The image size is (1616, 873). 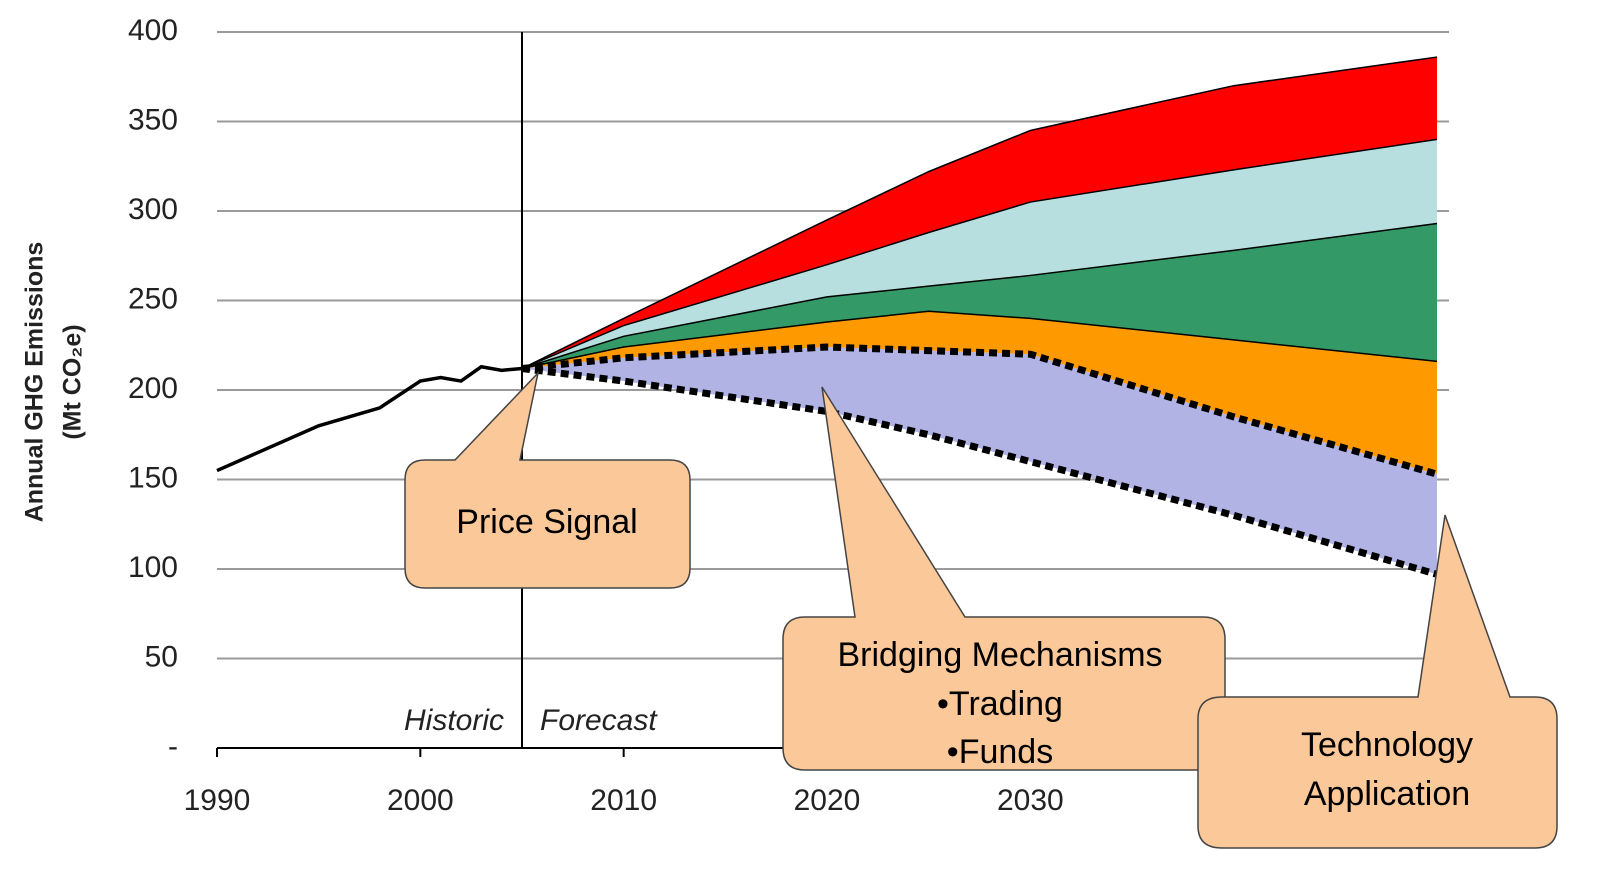 I want to click on x-tick-label: 2030, so click(x=1030, y=800).